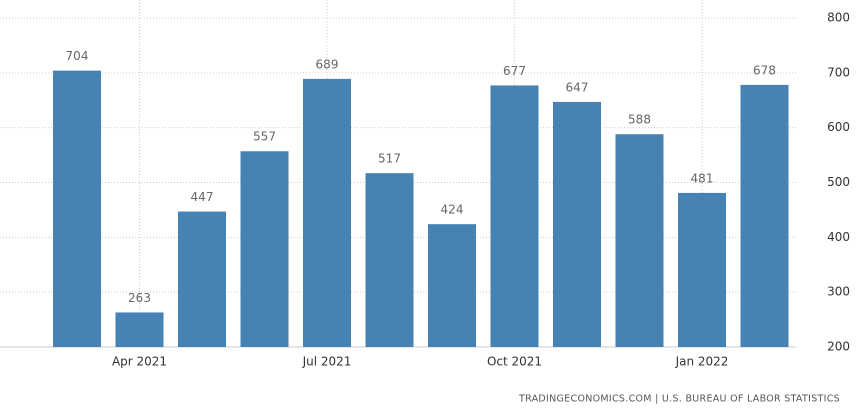 The height and width of the screenshot is (418, 868). What do you see at coordinates (389, 159) in the screenshot?
I see `data-label: 517` at bounding box center [389, 159].